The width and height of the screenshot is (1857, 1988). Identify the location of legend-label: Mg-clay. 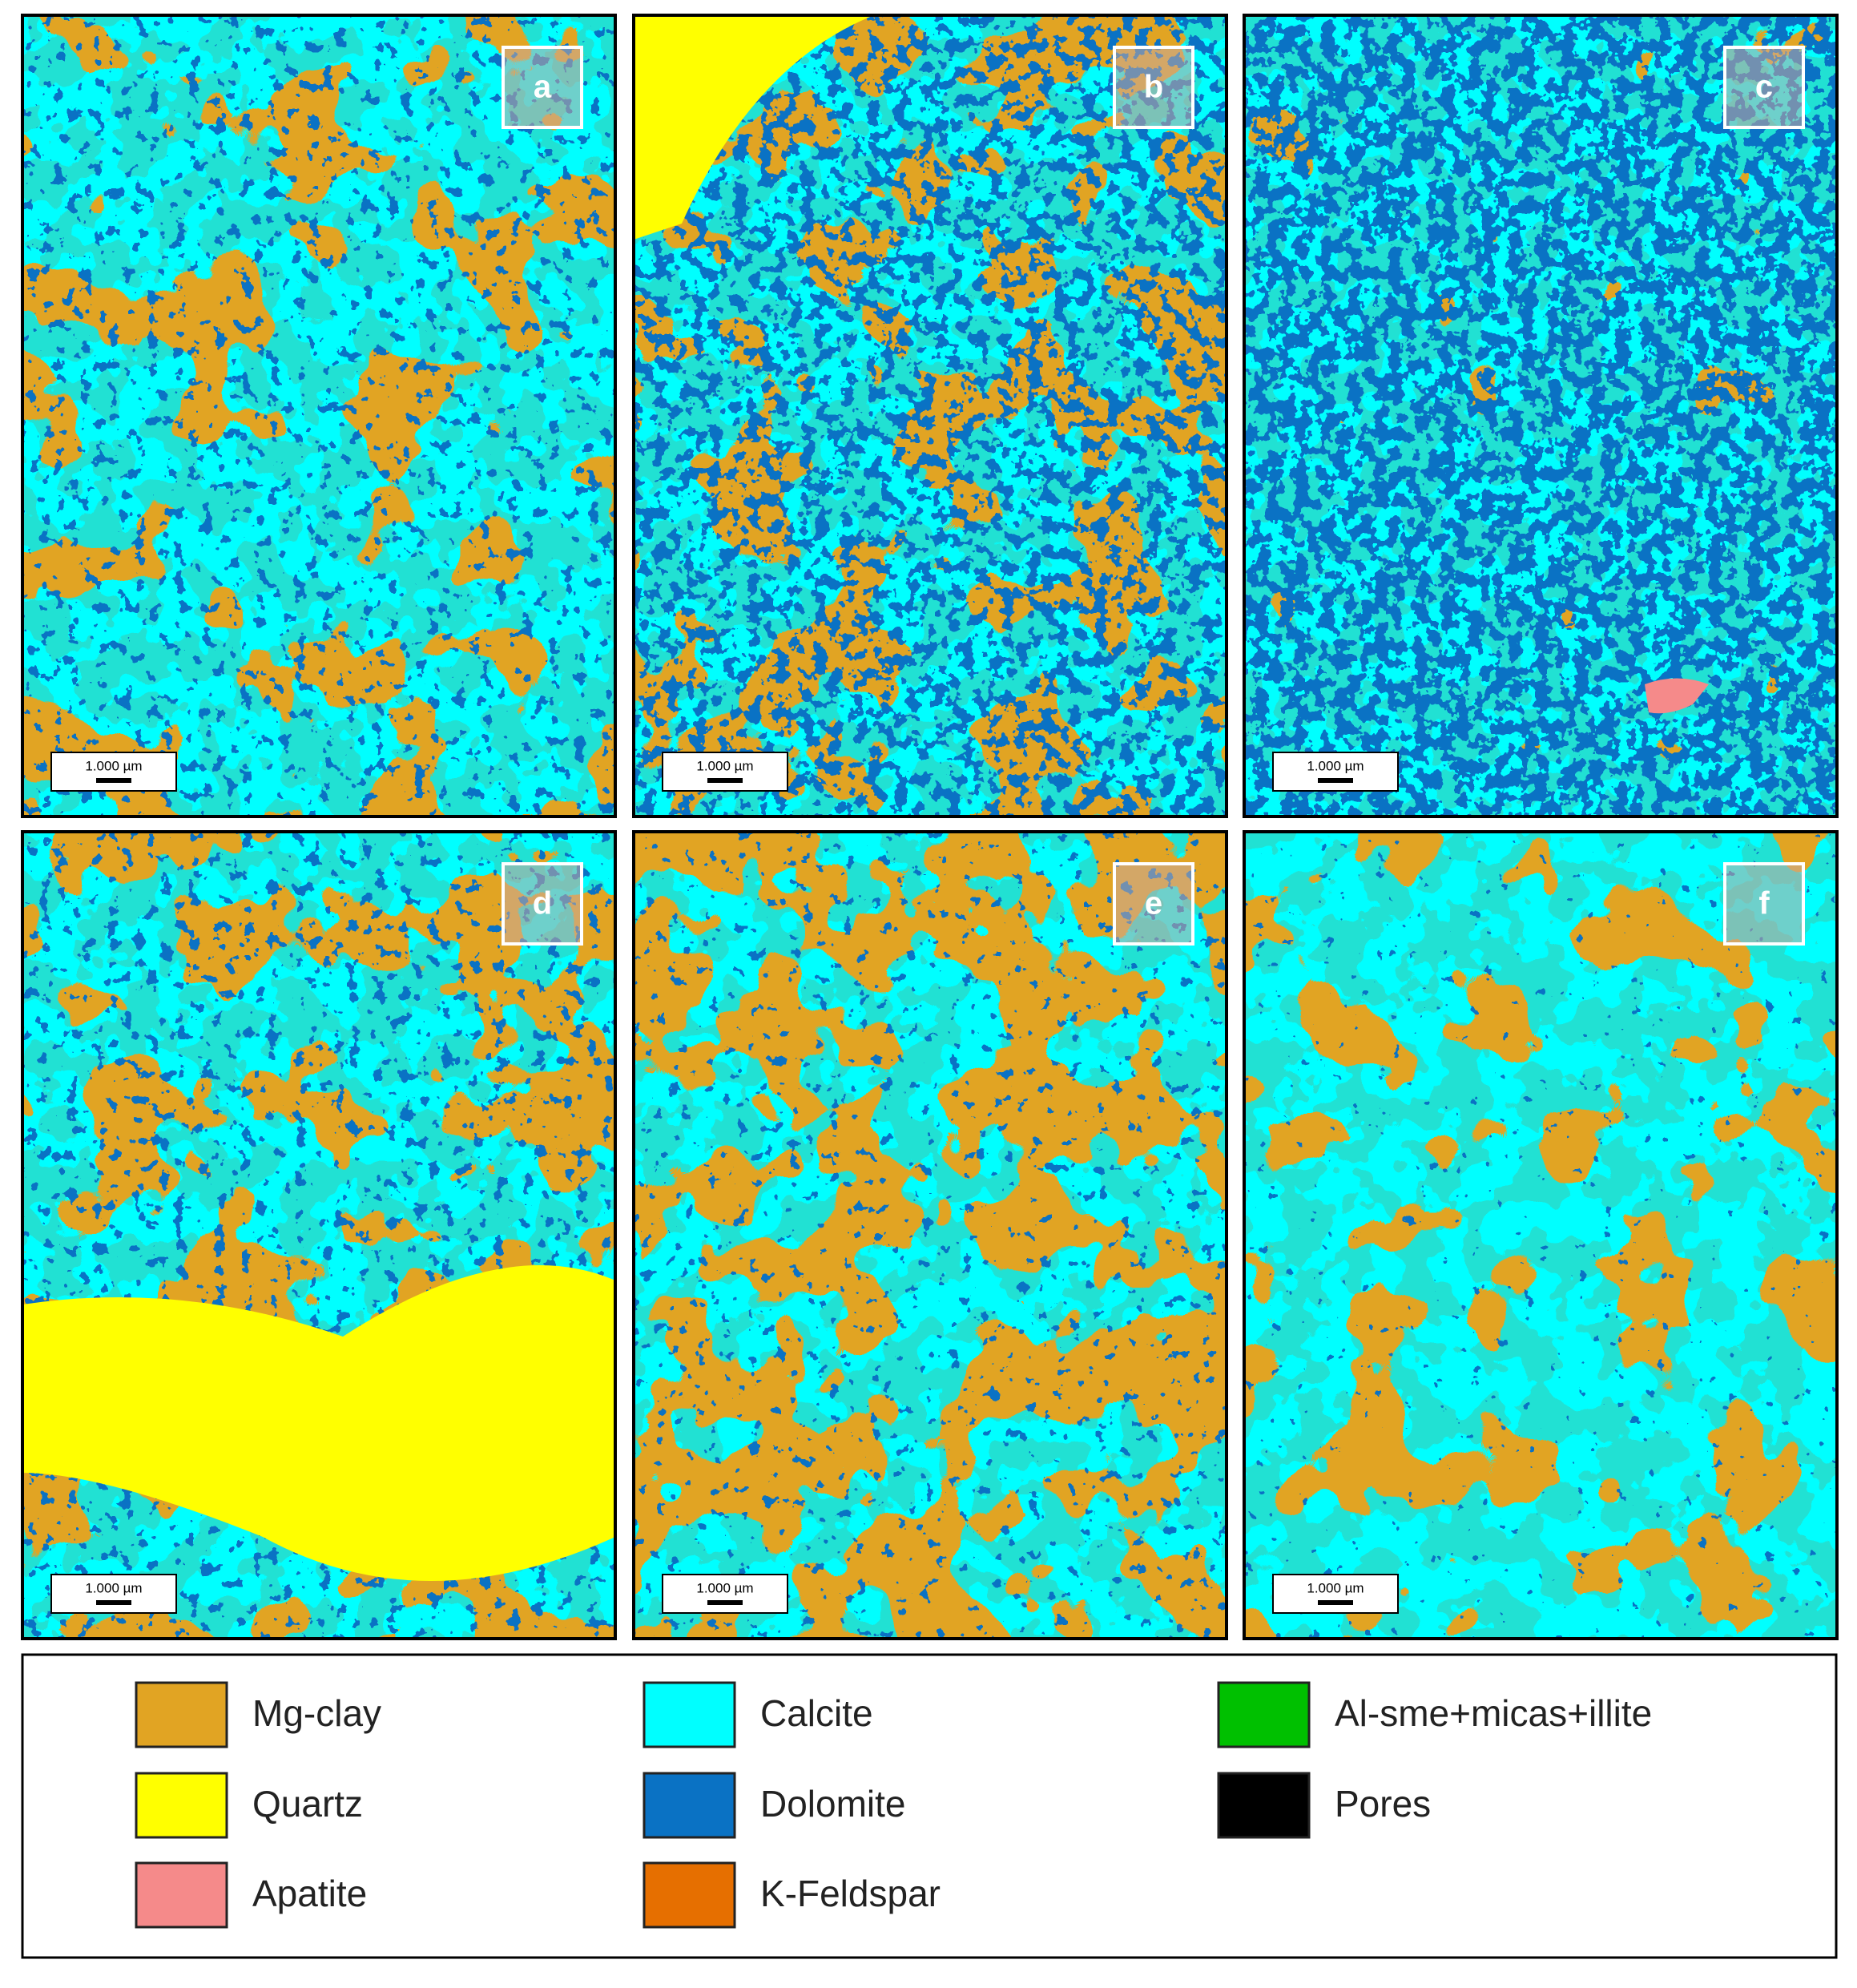
(316, 1713).